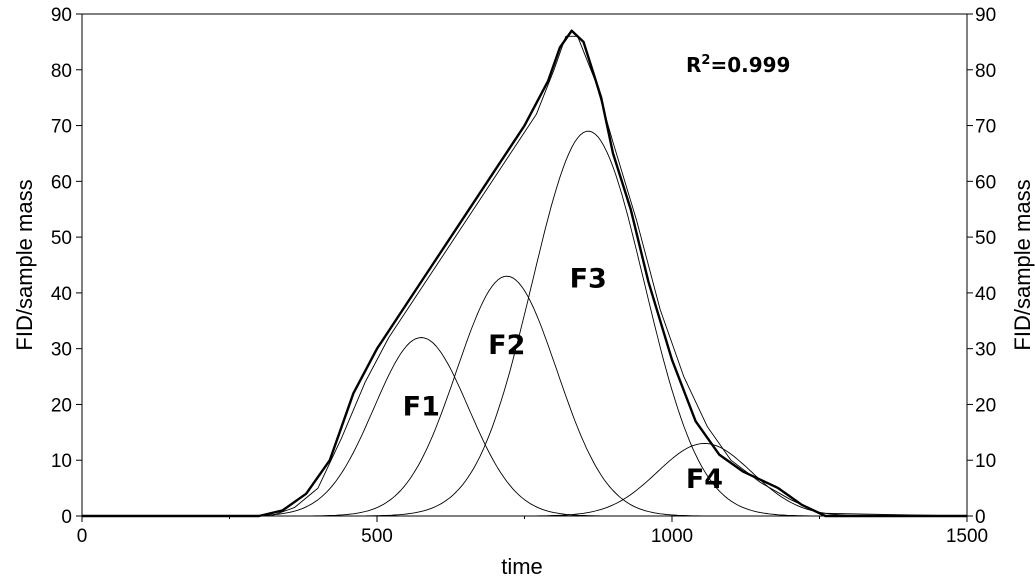  I want to click on x-tick-label: 0, so click(82, 536).